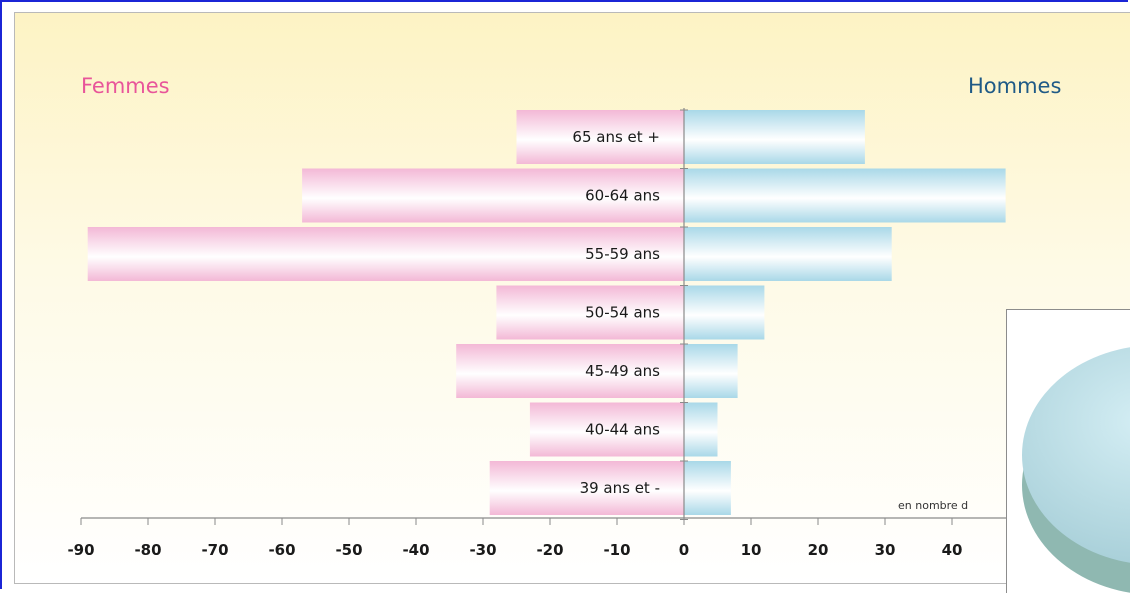 The width and height of the screenshot is (1130, 593). I want to click on pie-top, so click(1076, 455).